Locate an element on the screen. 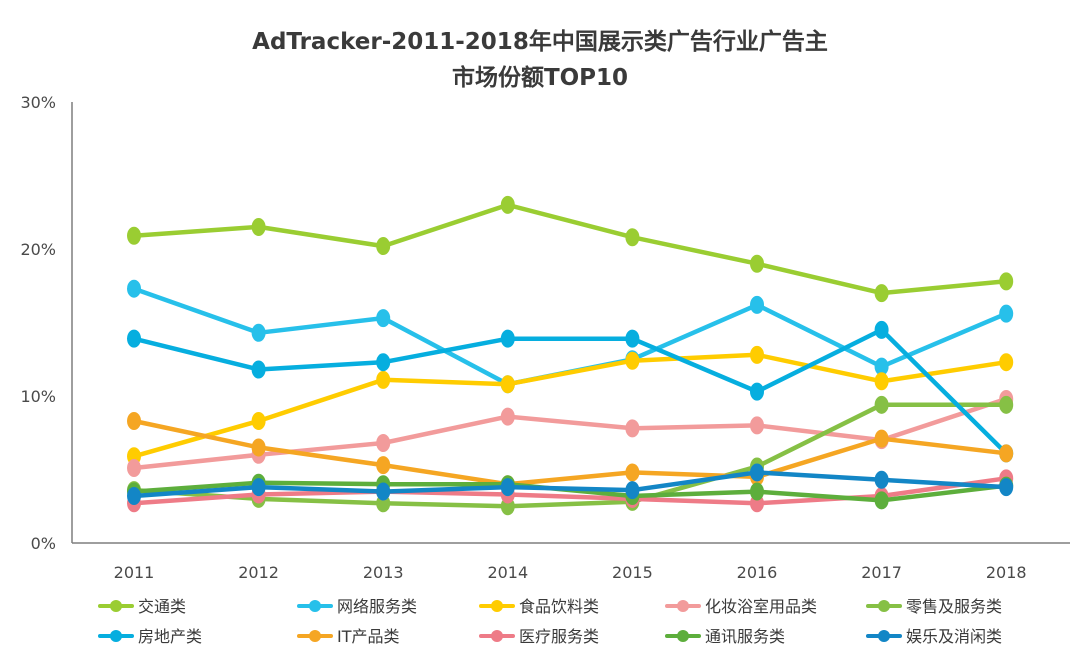  legend-item: 化妆浴室用品类 is located at coordinates (741, 606).